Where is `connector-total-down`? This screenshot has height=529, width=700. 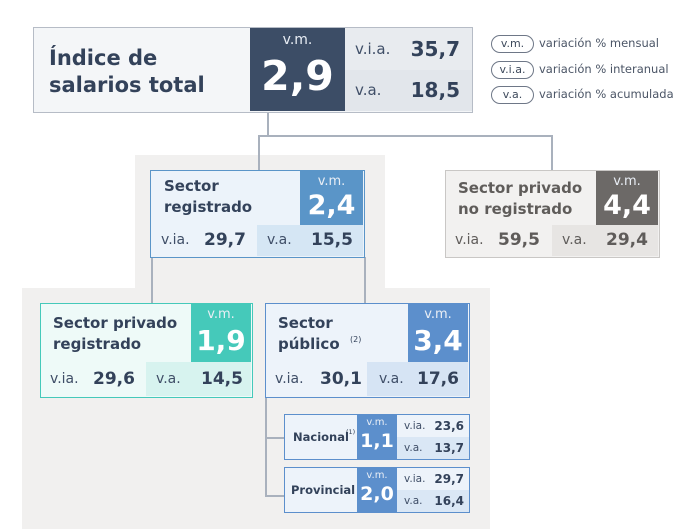
connector-total-down is located at coordinates (268, 124).